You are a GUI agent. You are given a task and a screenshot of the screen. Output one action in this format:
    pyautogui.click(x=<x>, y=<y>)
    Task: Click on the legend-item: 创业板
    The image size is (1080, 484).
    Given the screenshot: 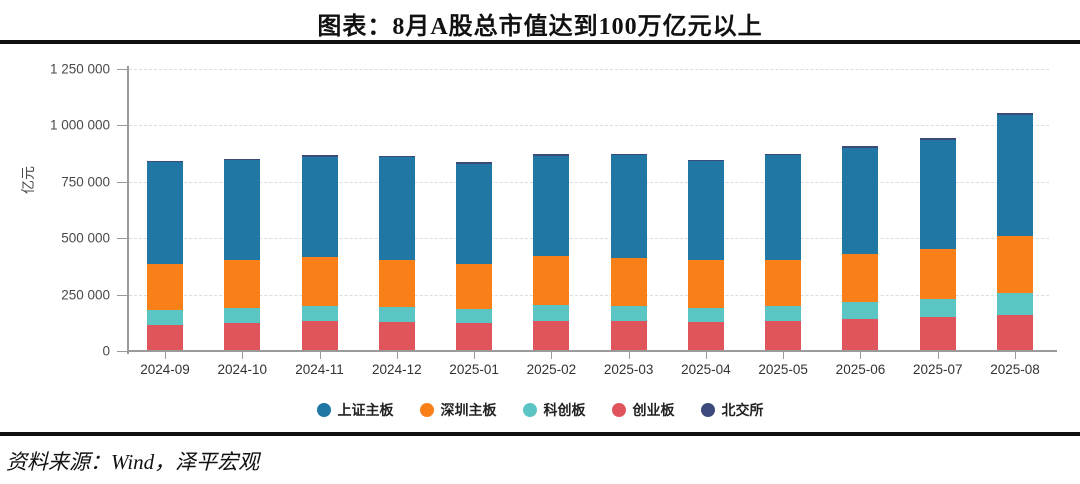 What is the action you would take?
    pyautogui.click(x=643, y=410)
    